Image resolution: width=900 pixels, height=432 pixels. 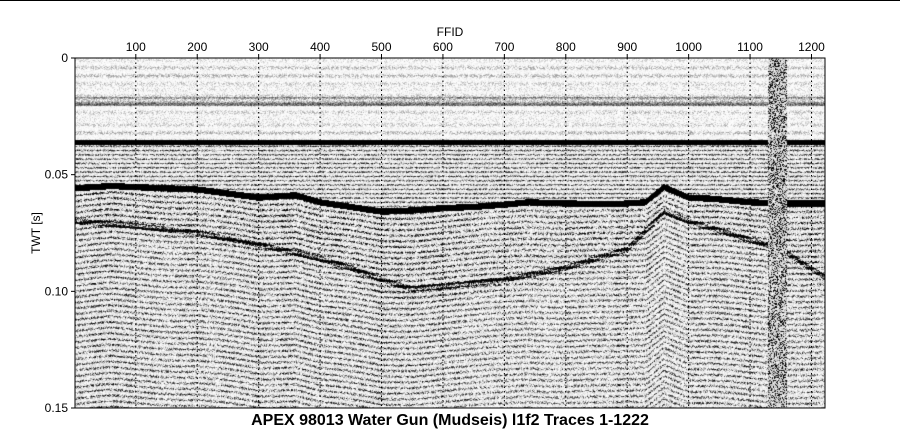 What do you see at coordinates (566, 47) in the screenshot?
I see `x-tick-label: 800` at bounding box center [566, 47].